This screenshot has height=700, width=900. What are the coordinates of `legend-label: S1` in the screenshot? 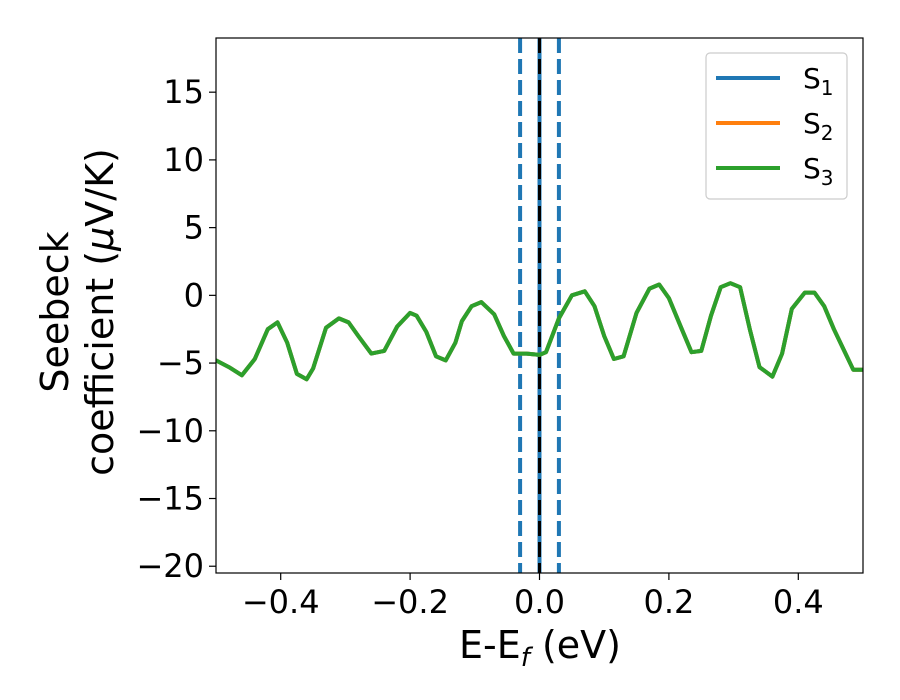 It's located at (818, 81).